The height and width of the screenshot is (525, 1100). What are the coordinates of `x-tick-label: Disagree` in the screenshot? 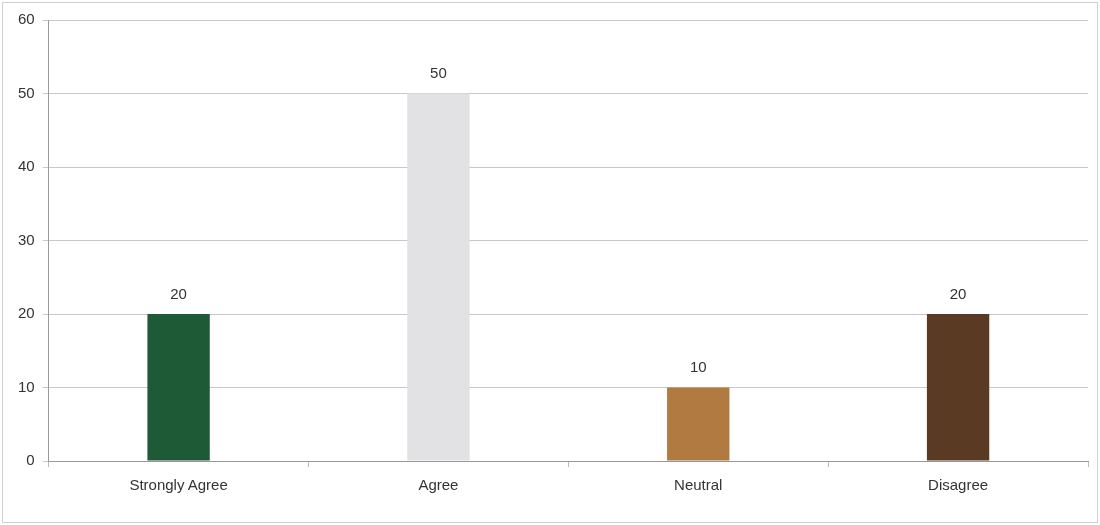 It's located at (958, 485).